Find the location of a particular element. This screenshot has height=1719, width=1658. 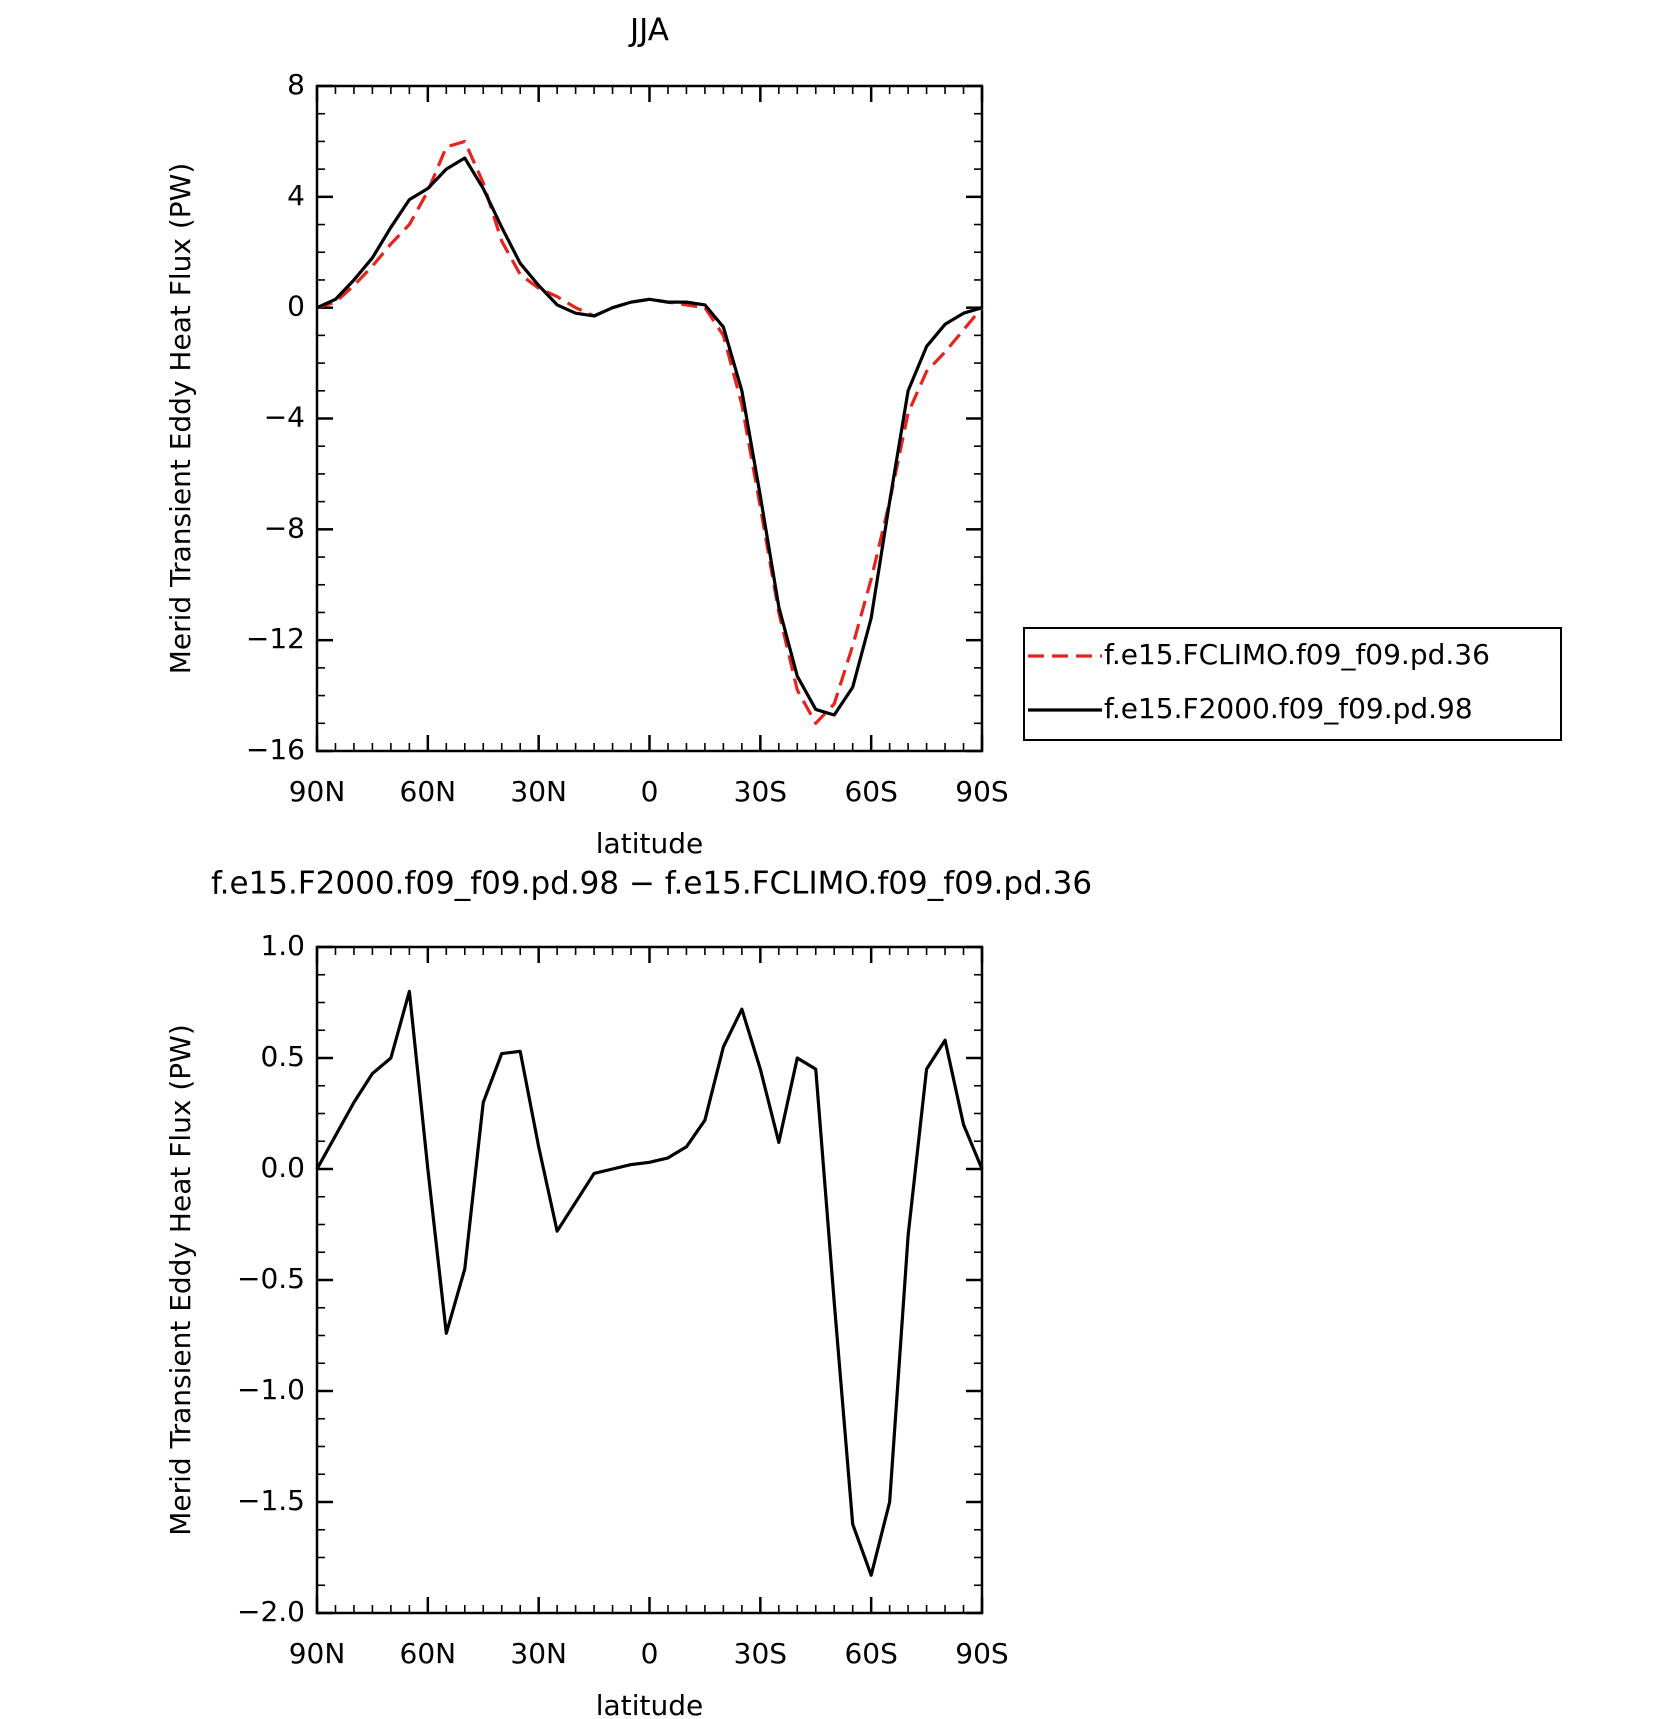

y-tick-label: 0.0 is located at coordinates (282, 1167).